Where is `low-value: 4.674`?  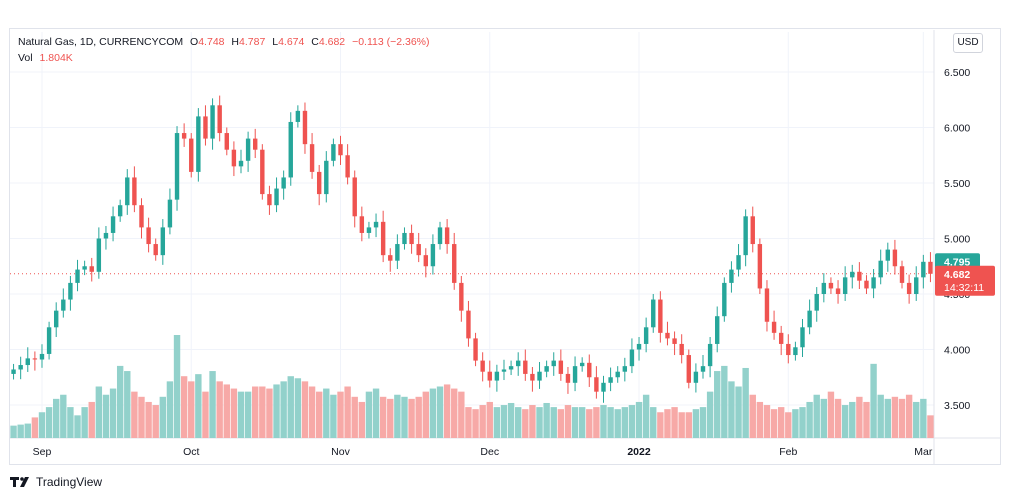
low-value: 4.674 is located at coordinates (291, 42).